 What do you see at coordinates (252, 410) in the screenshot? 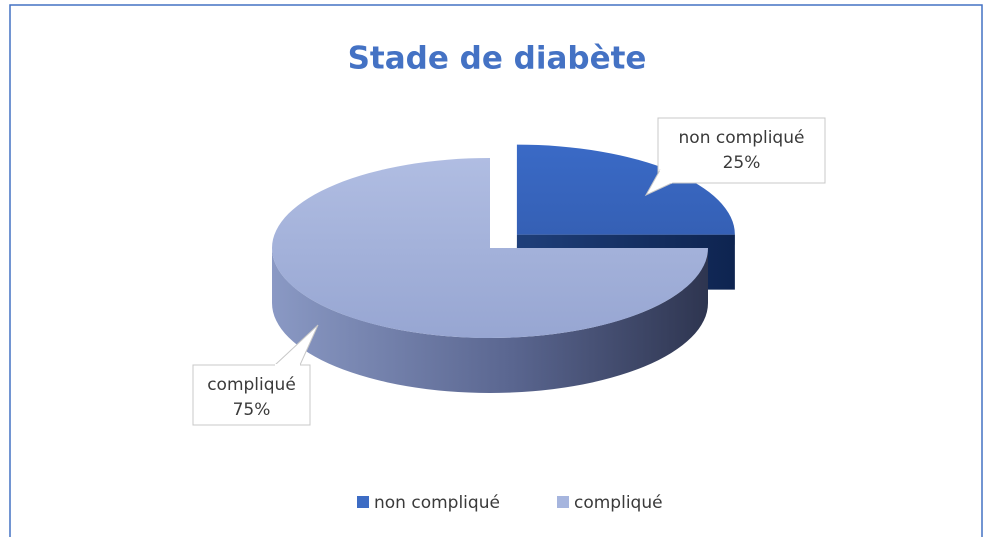
I see `data-label-value: 75%` at bounding box center [252, 410].